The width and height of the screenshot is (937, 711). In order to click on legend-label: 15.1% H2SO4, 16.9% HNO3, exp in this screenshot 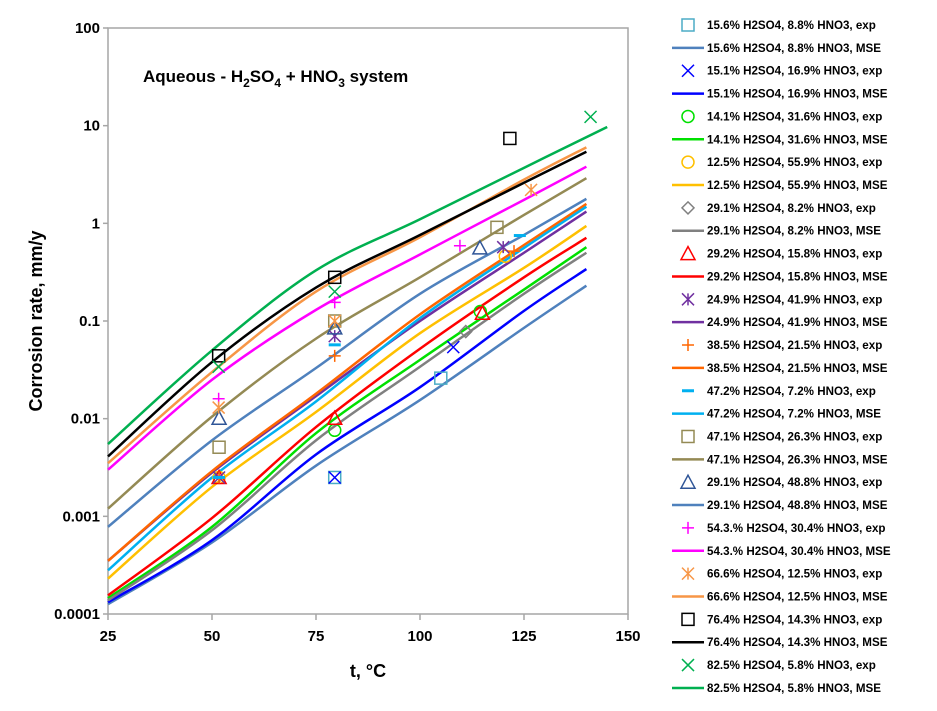, I will do `click(794, 71)`.